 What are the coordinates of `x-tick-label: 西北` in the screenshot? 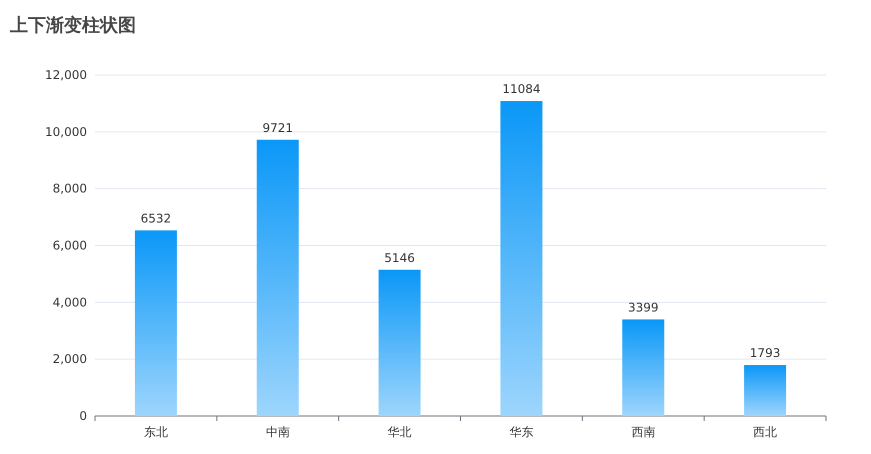 It's located at (765, 432).